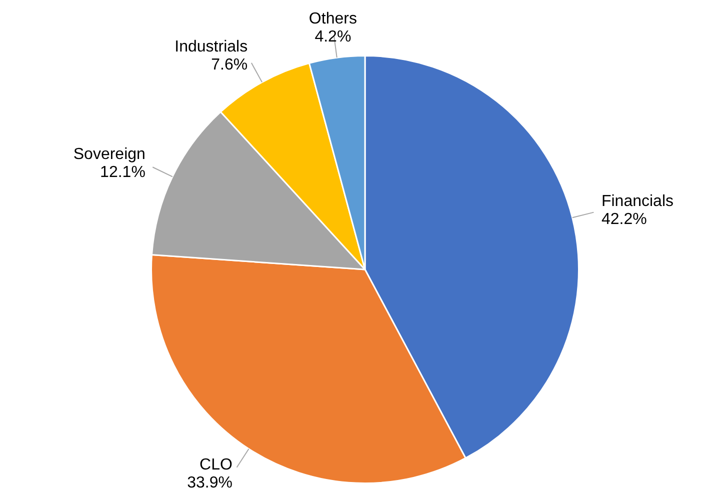 The height and width of the screenshot is (499, 710). What do you see at coordinates (216, 465) in the screenshot?
I see `slice-label: CLO` at bounding box center [216, 465].